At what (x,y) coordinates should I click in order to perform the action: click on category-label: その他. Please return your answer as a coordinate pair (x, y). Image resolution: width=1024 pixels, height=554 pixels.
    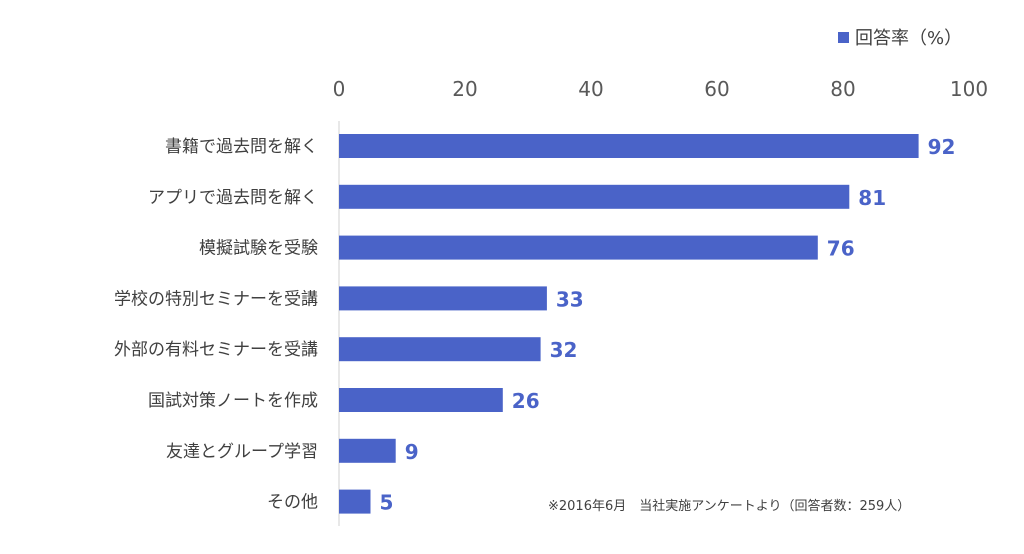
    Looking at the image, I should click on (292, 503).